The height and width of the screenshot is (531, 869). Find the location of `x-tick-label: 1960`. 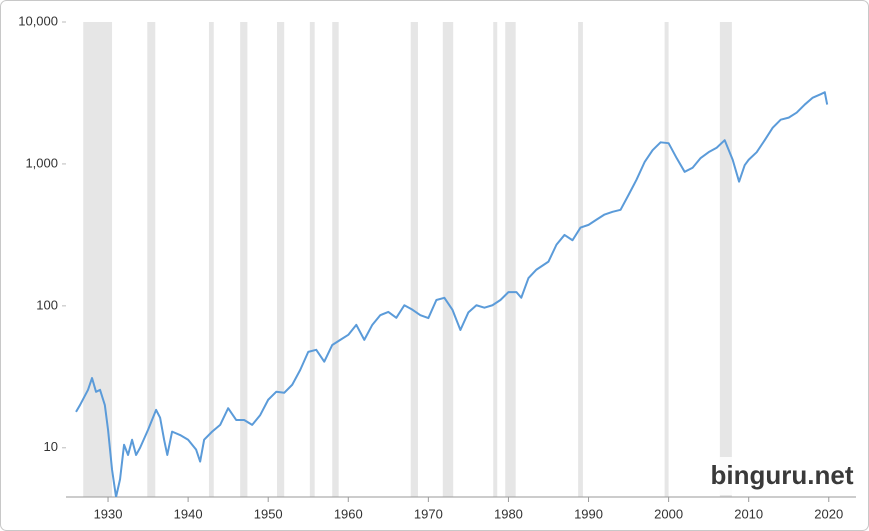

x-tick-label: 1960 is located at coordinates (348, 513).